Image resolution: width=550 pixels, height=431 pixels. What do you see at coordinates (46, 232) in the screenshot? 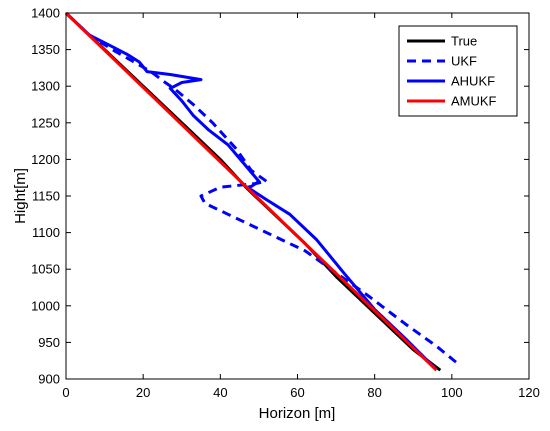
I see `y-tick-label: 1100` at bounding box center [46, 232].